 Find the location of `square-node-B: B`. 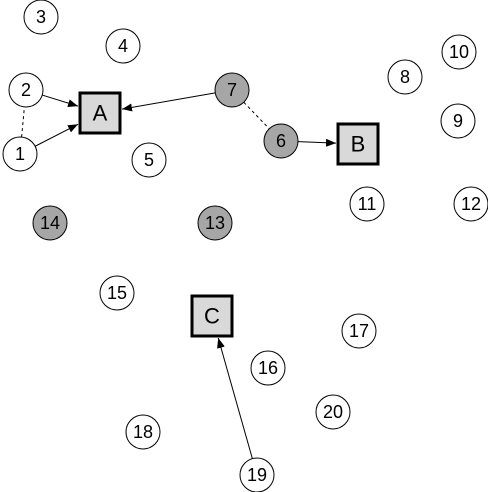

square-node-B: B is located at coordinates (358, 144).